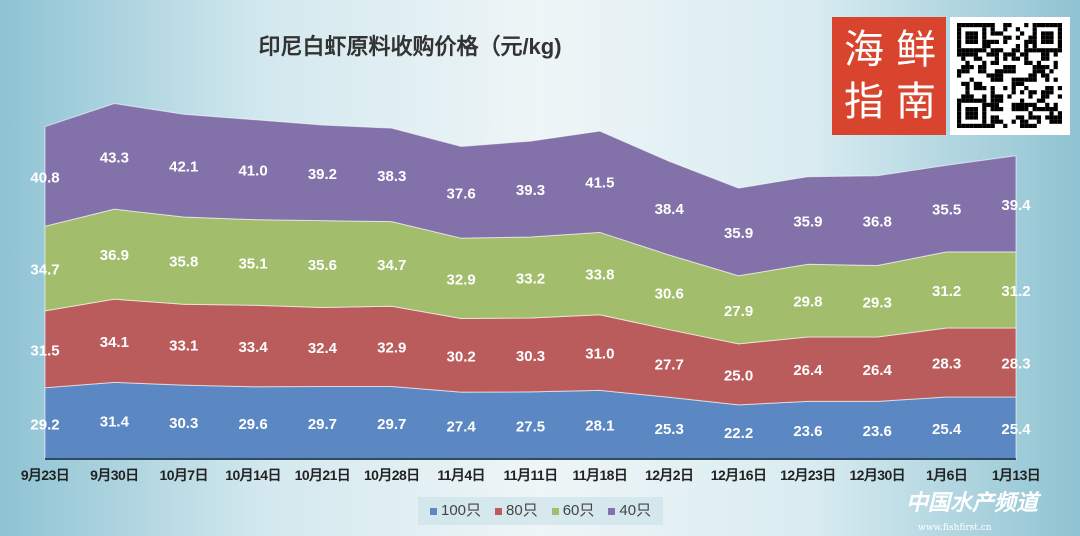 This screenshot has height=536, width=1080. What do you see at coordinates (955, 528) in the screenshot?
I see `watermark-url: www.fishfirst.cn` at bounding box center [955, 528].